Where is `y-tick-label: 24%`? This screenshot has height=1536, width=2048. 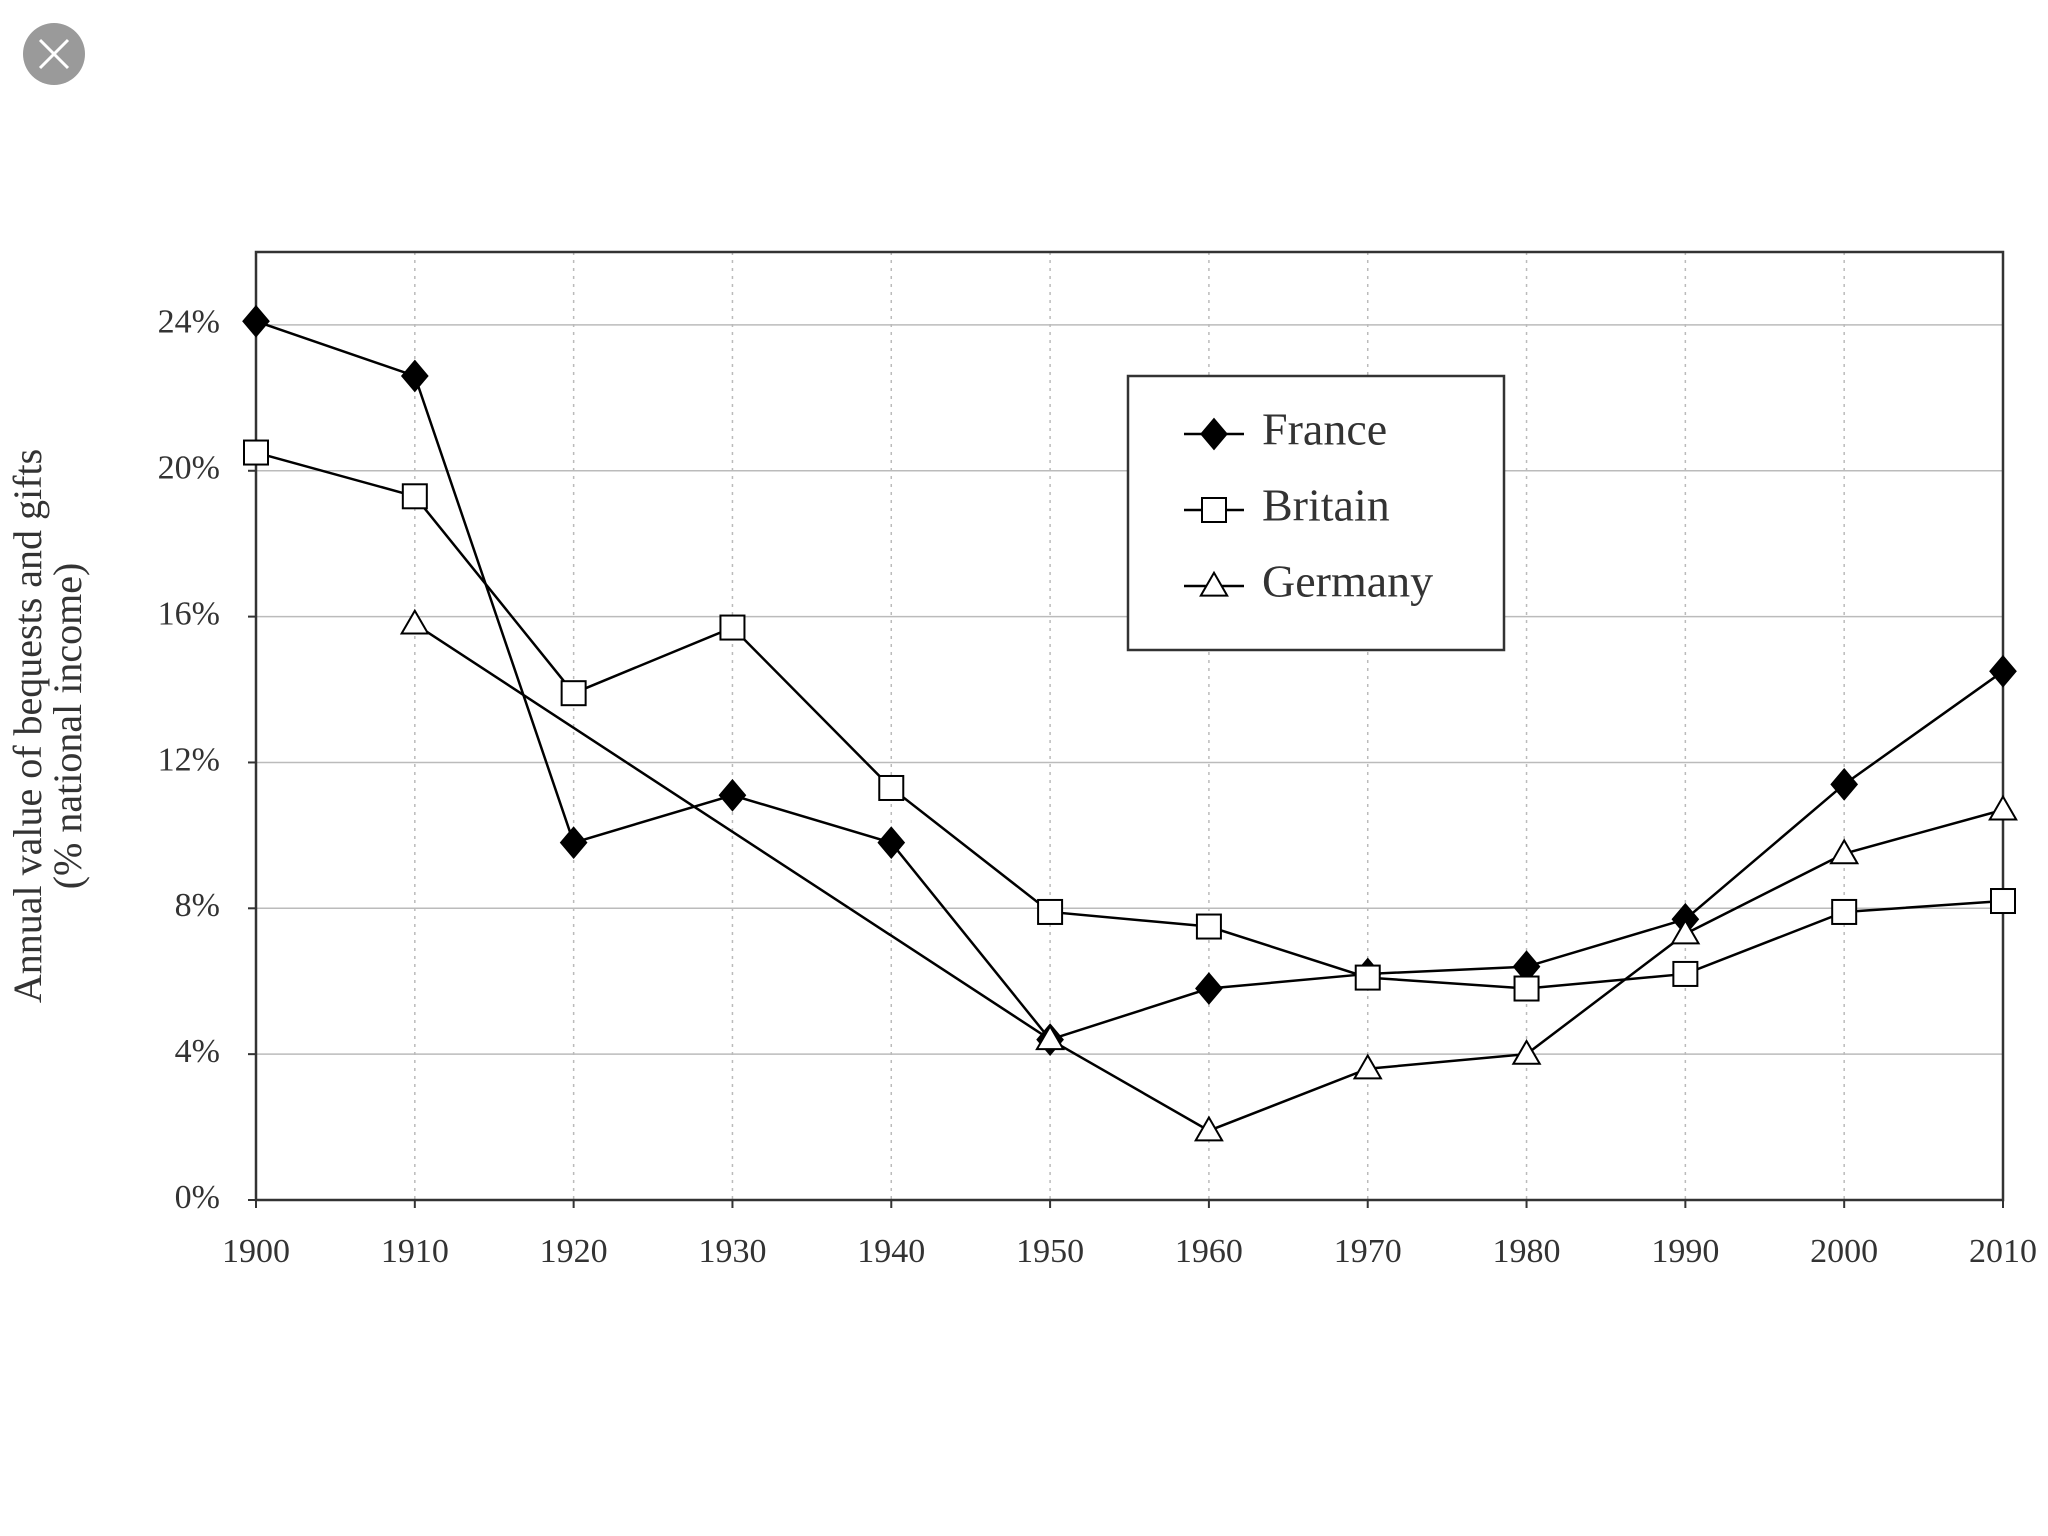 y-tick-label: 24% is located at coordinates (189, 322).